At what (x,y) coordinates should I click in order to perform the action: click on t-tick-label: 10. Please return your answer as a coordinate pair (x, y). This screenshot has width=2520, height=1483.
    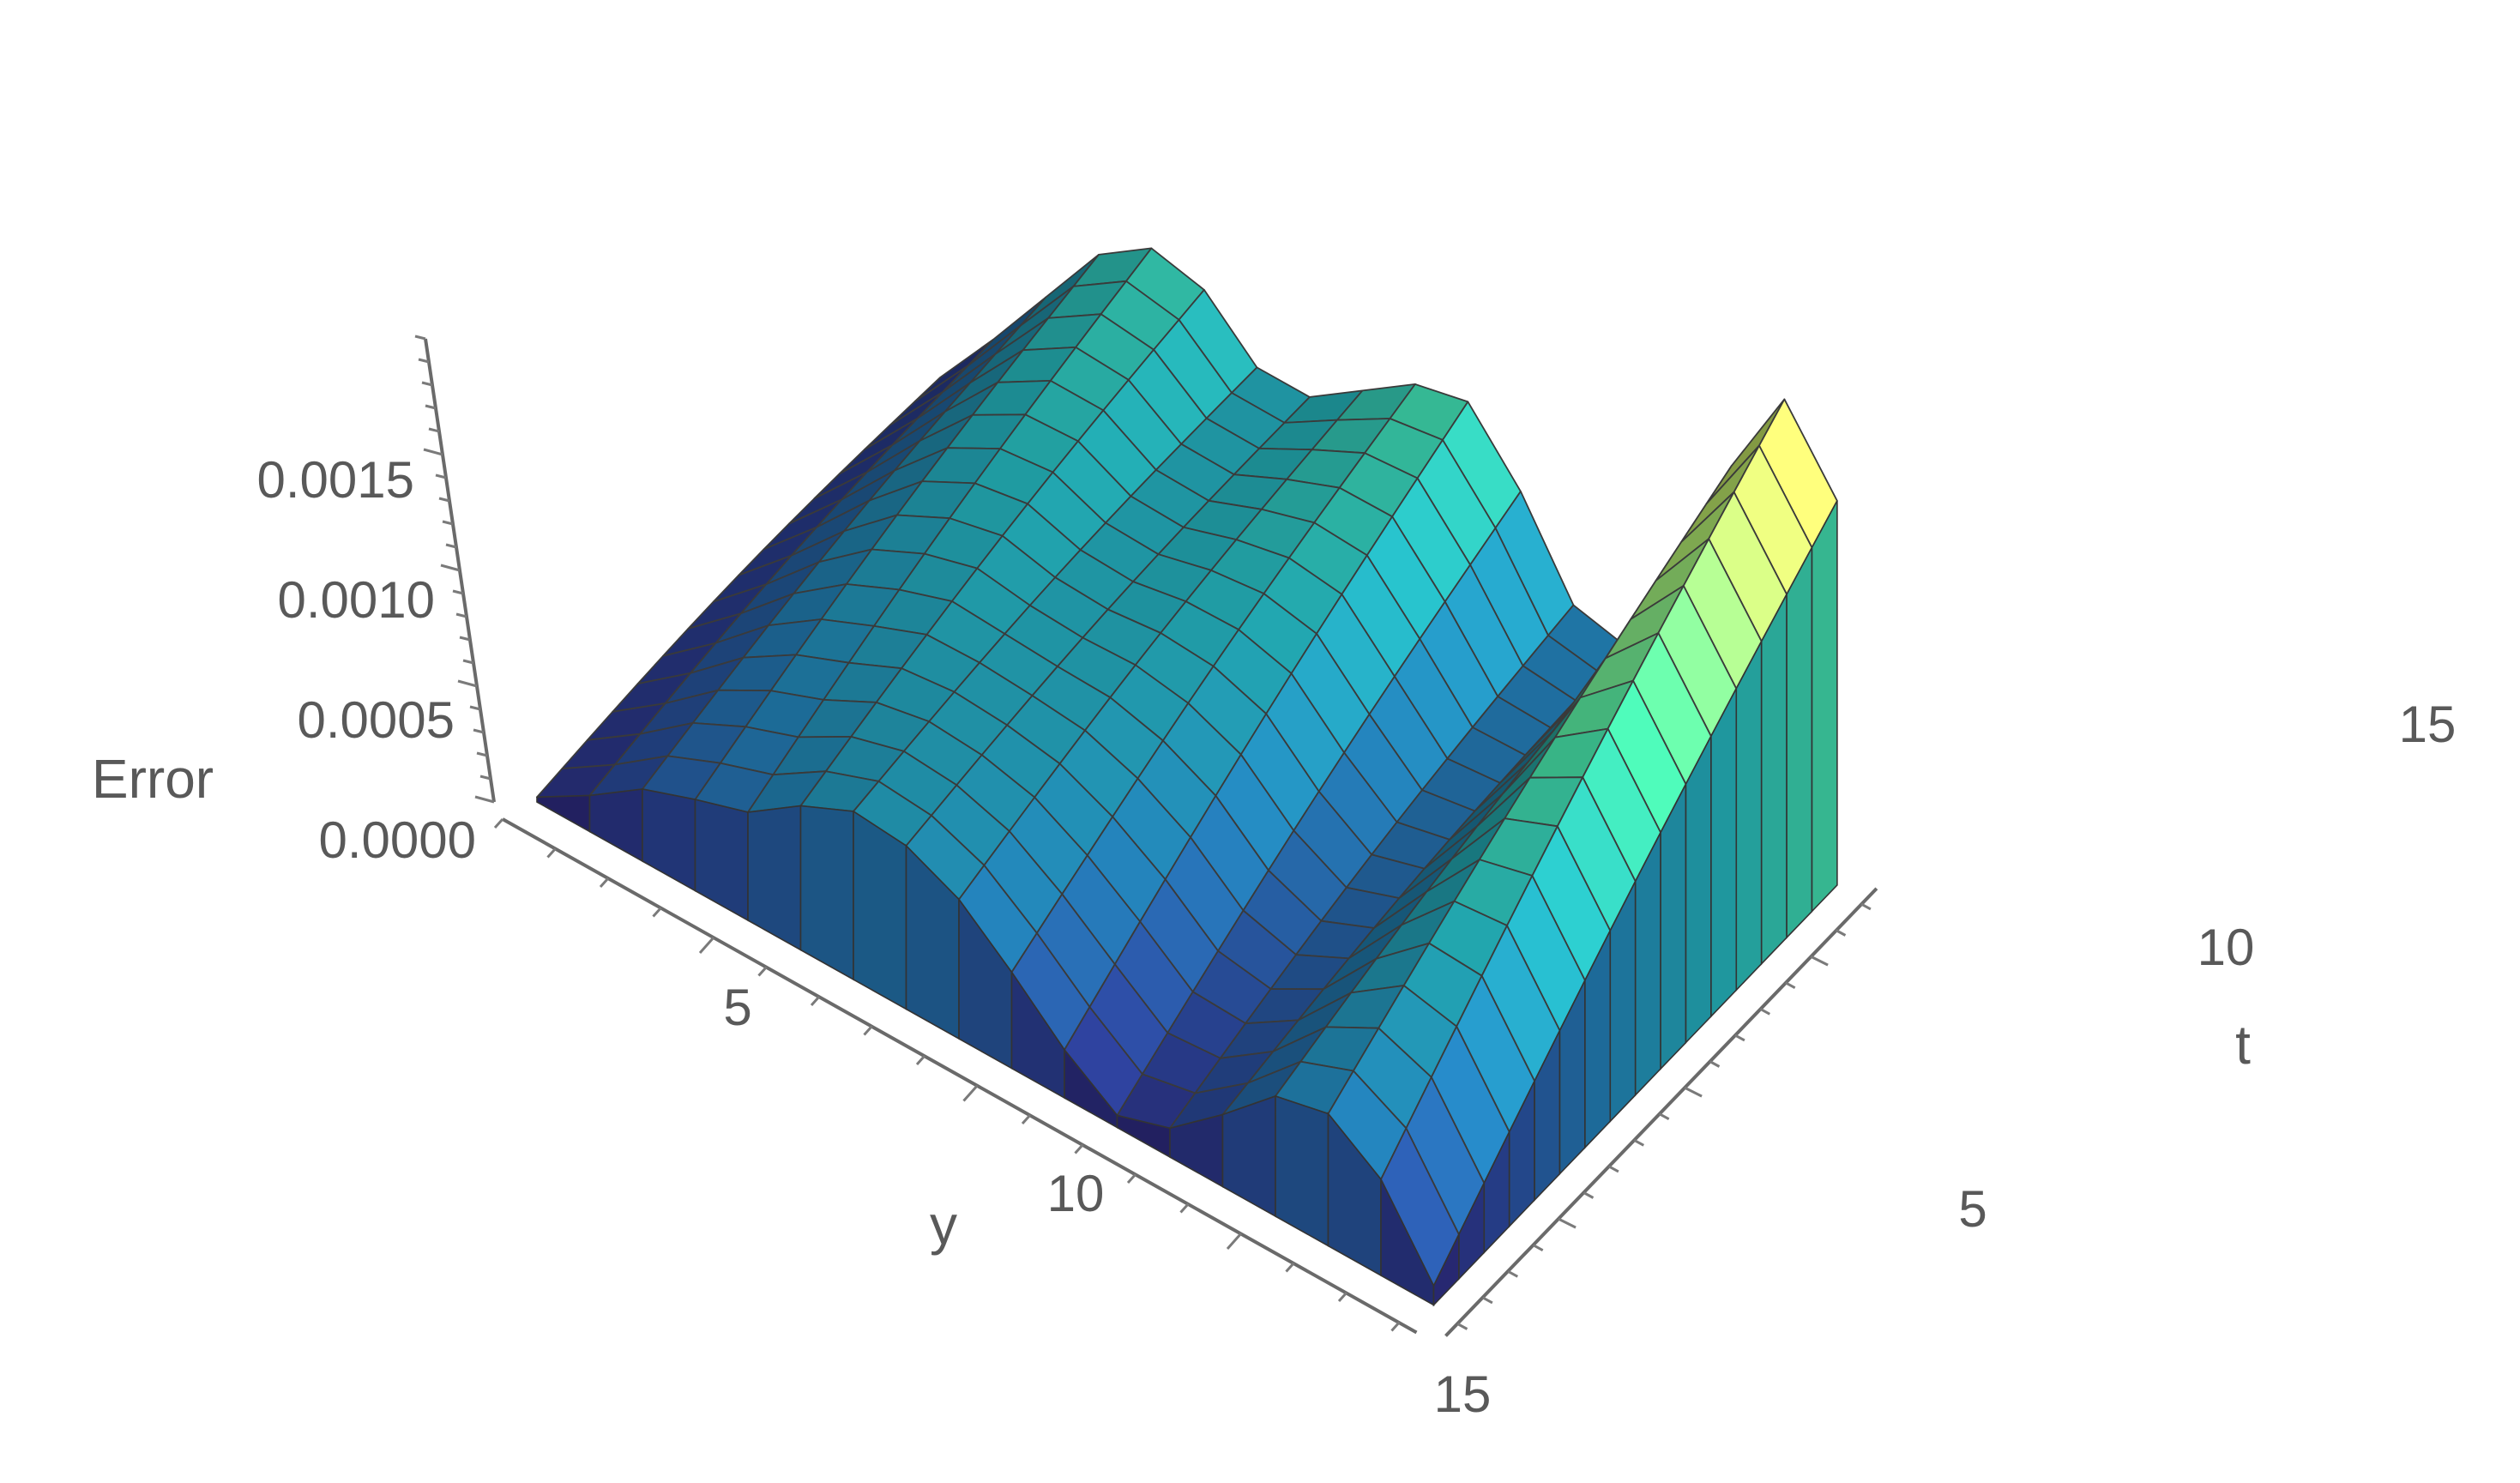
    Looking at the image, I should click on (2226, 947).